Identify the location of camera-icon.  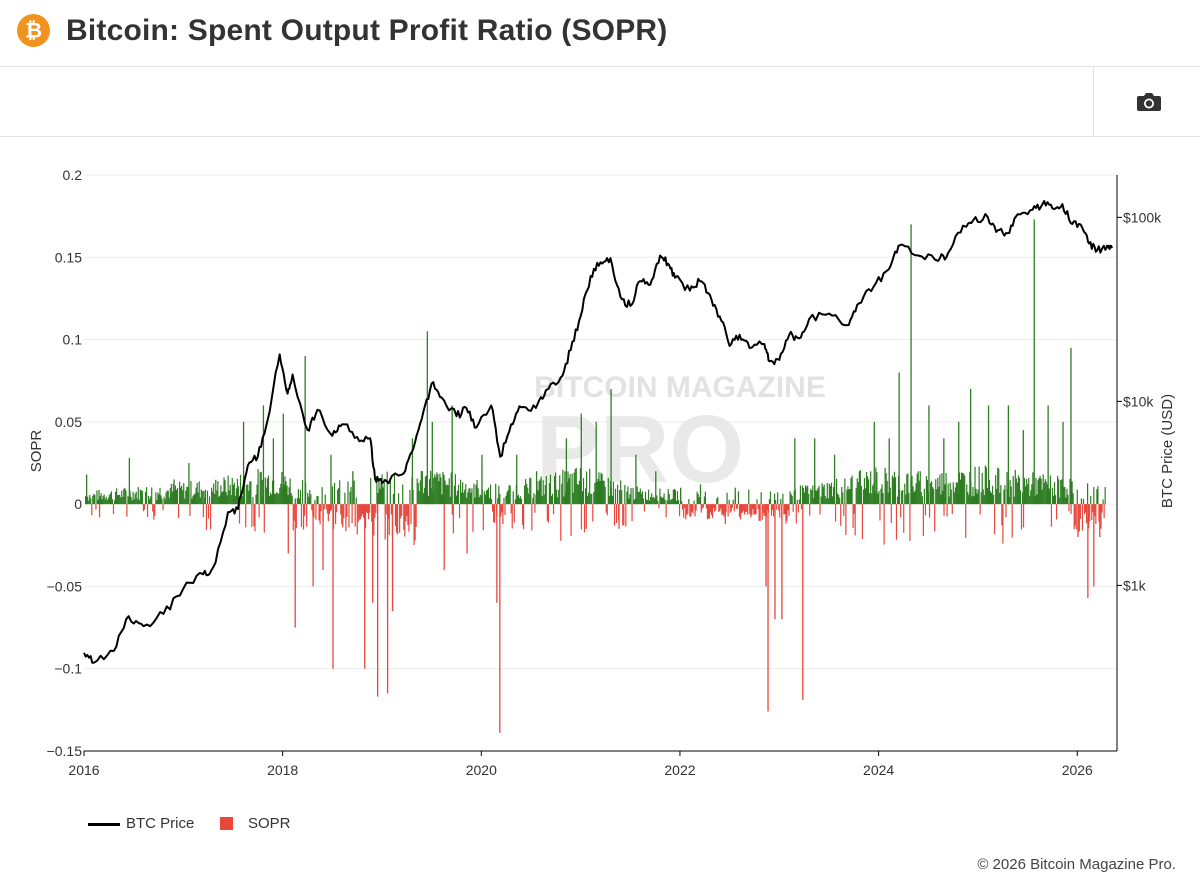
(1148, 103).